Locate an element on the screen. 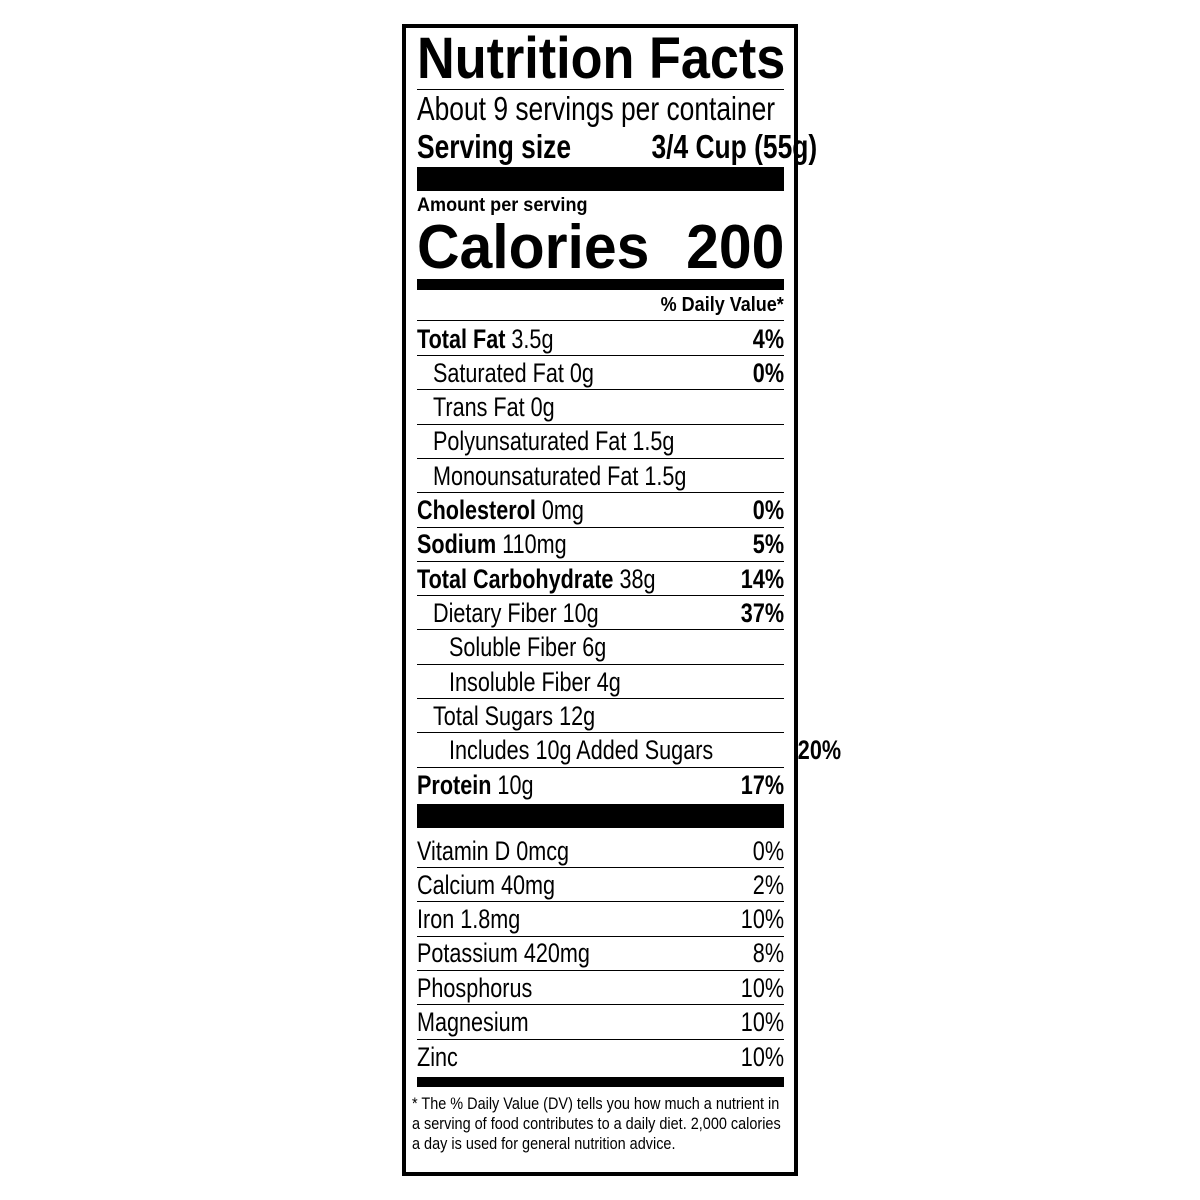 The image size is (1200, 1200). nutrient-row: Trans Fat 0g is located at coordinates (600, 408).